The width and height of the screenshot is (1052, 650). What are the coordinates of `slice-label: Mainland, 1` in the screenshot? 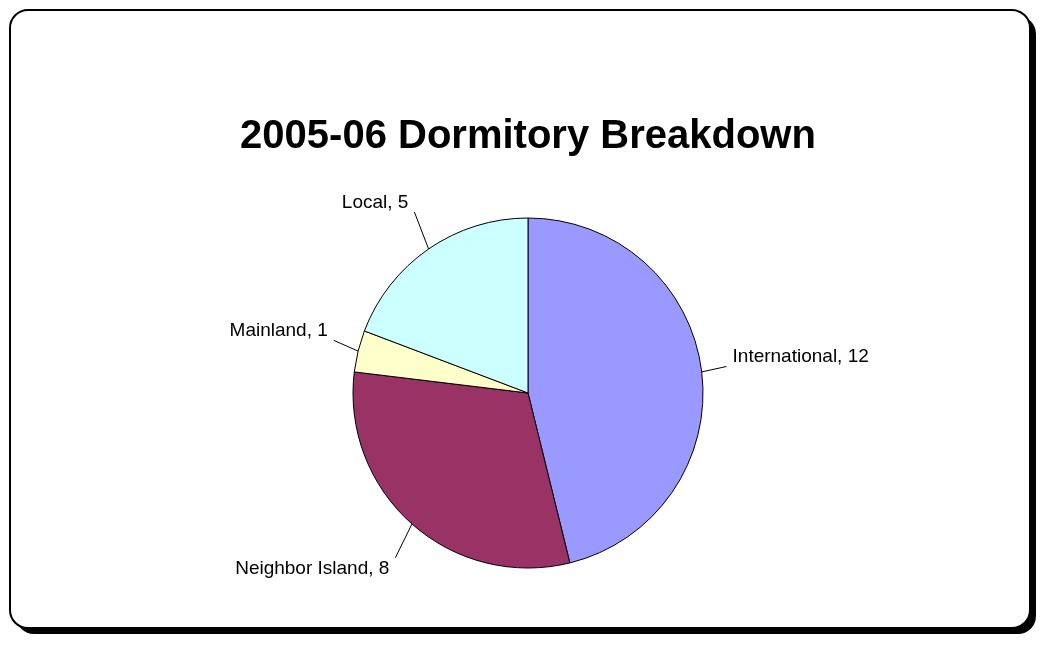 It's located at (278, 330).